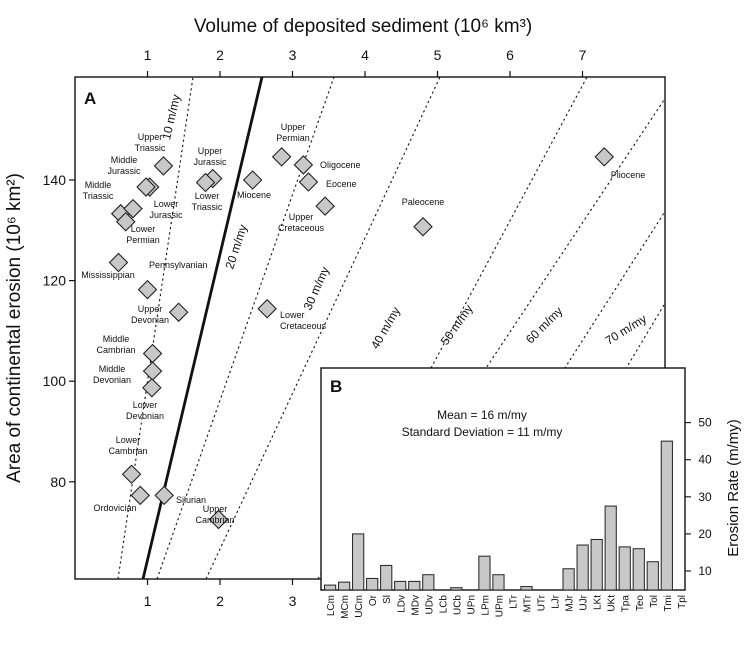 The width and height of the screenshot is (748, 645). Describe the element at coordinates (55, 281) in the screenshot. I see `y-tick-label: 120` at that location.